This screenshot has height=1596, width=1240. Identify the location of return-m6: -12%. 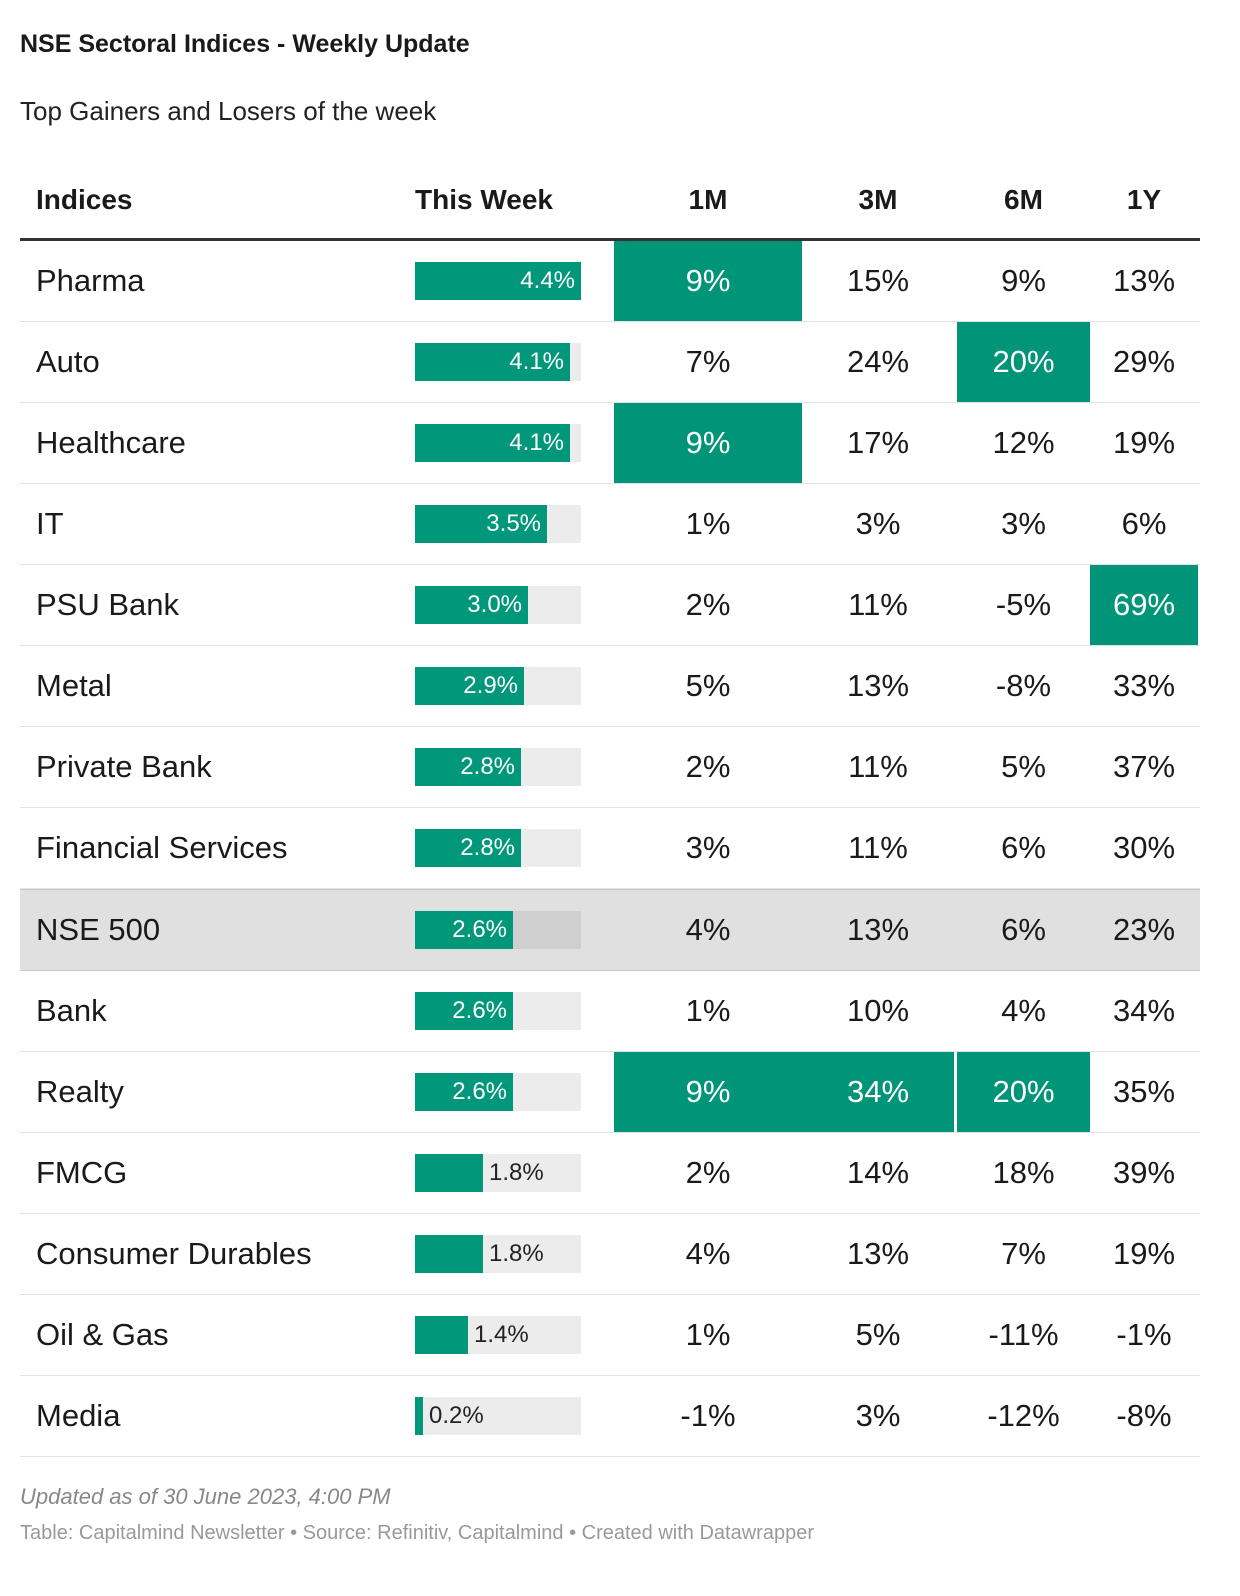
(1023, 1415).